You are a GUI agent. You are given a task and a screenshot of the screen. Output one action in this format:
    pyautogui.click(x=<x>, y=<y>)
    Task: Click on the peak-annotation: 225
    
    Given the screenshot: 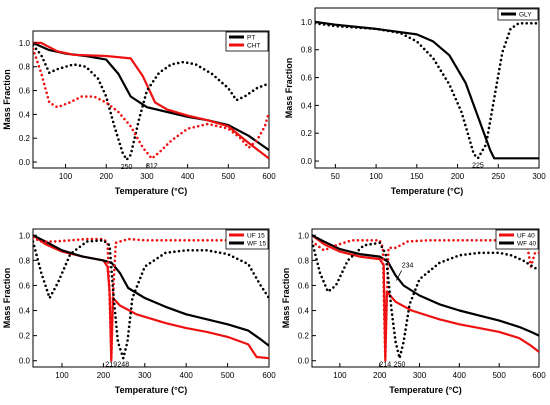 What is the action you would take?
    pyautogui.click(x=478, y=166)
    